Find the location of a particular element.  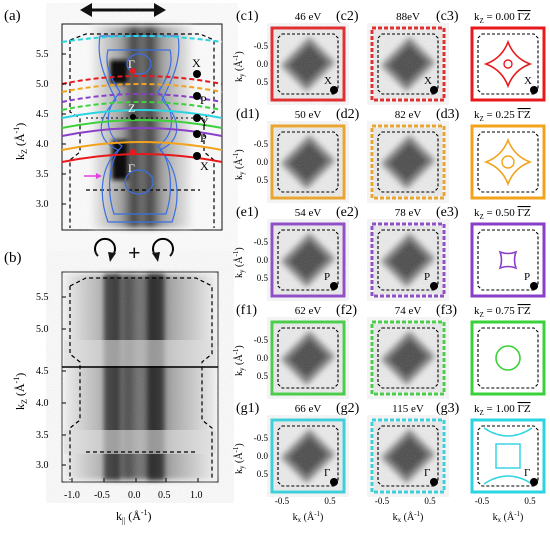

subpanel-label: (g2) is located at coordinates (348, 408).